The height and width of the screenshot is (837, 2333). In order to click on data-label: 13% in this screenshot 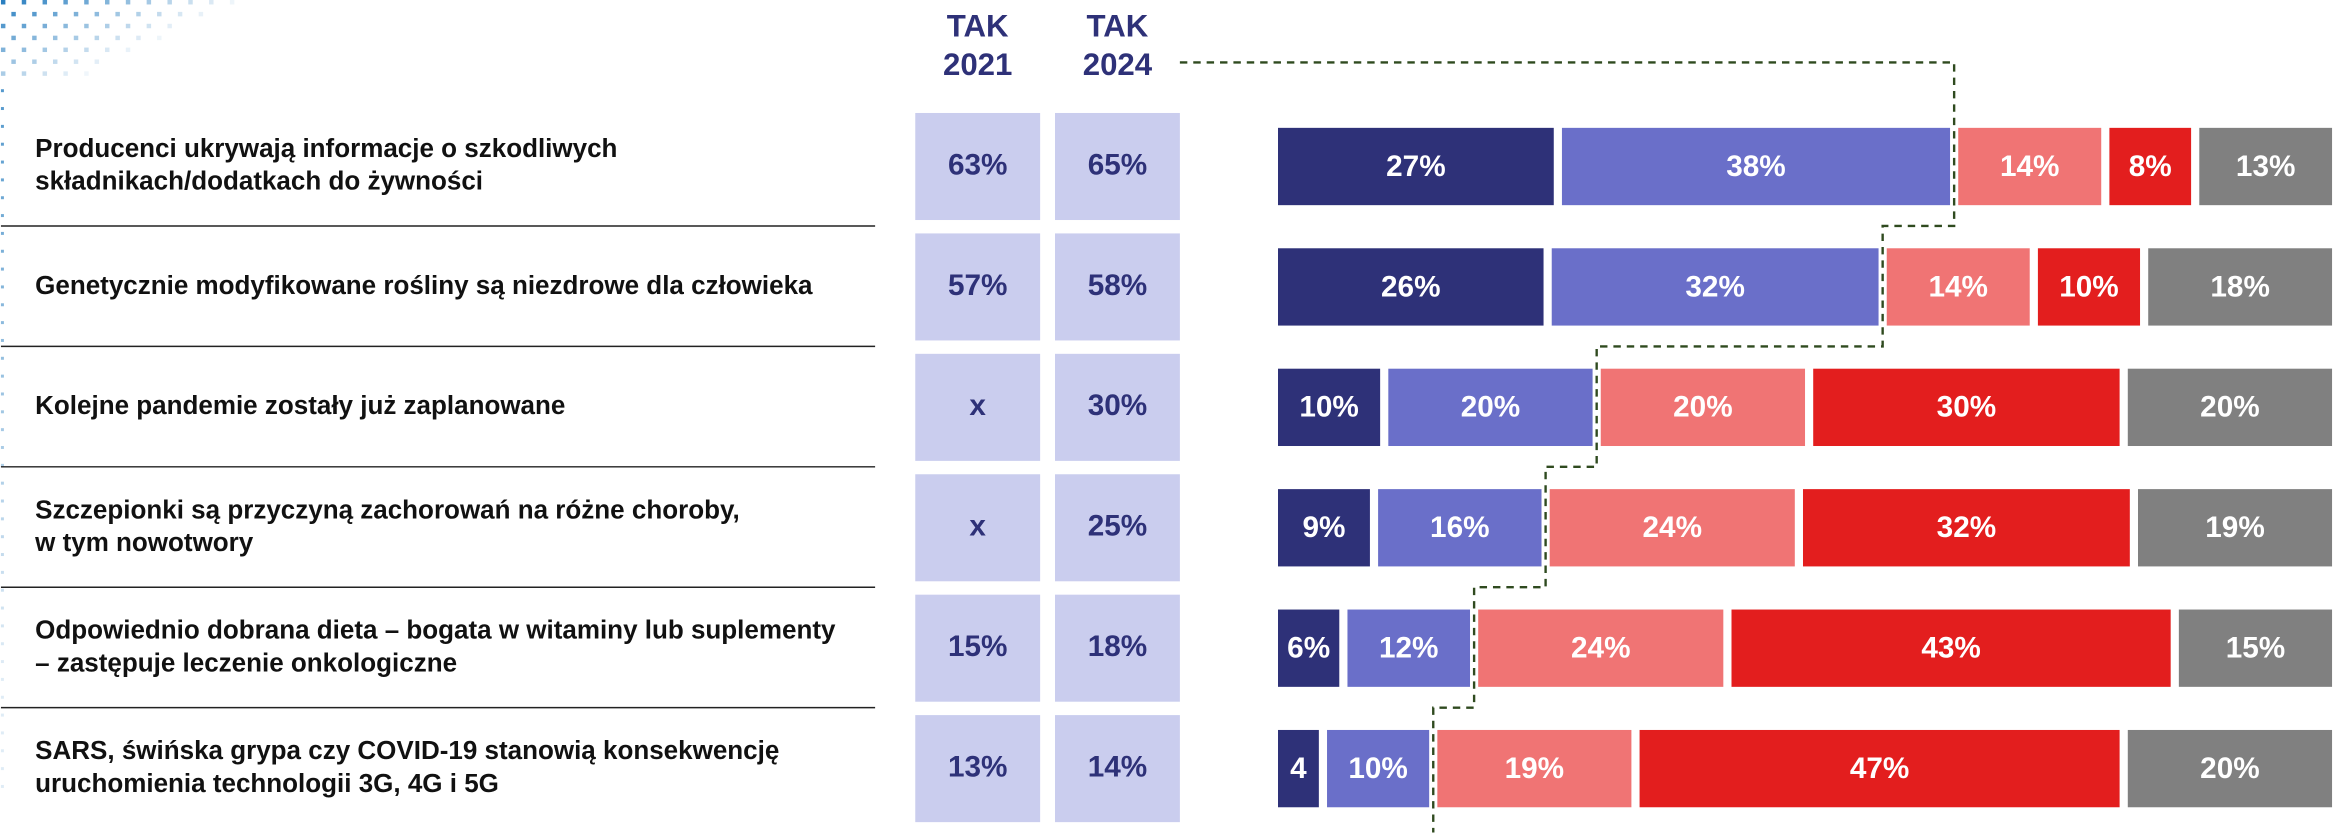, I will do `click(2265, 166)`.